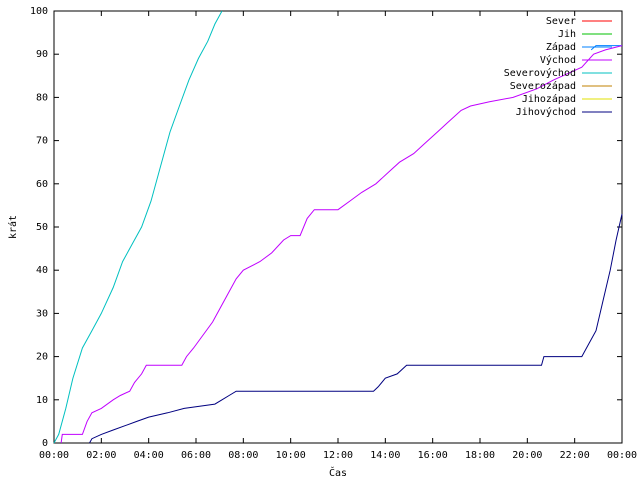 The height and width of the screenshot is (480, 640). Describe the element at coordinates (42, 270) in the screenshot. I see `y-tick-label: 40` at that location.